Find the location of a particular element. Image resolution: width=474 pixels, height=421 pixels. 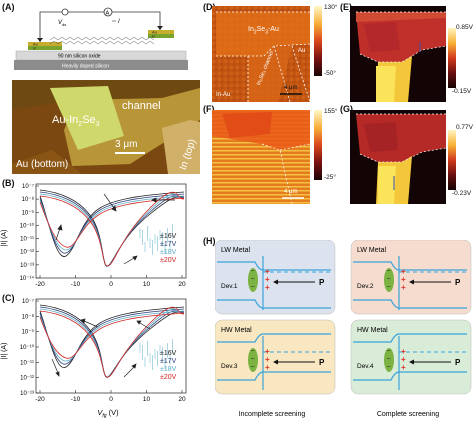

kpfm-map-e is located at coordinates (398, 54).